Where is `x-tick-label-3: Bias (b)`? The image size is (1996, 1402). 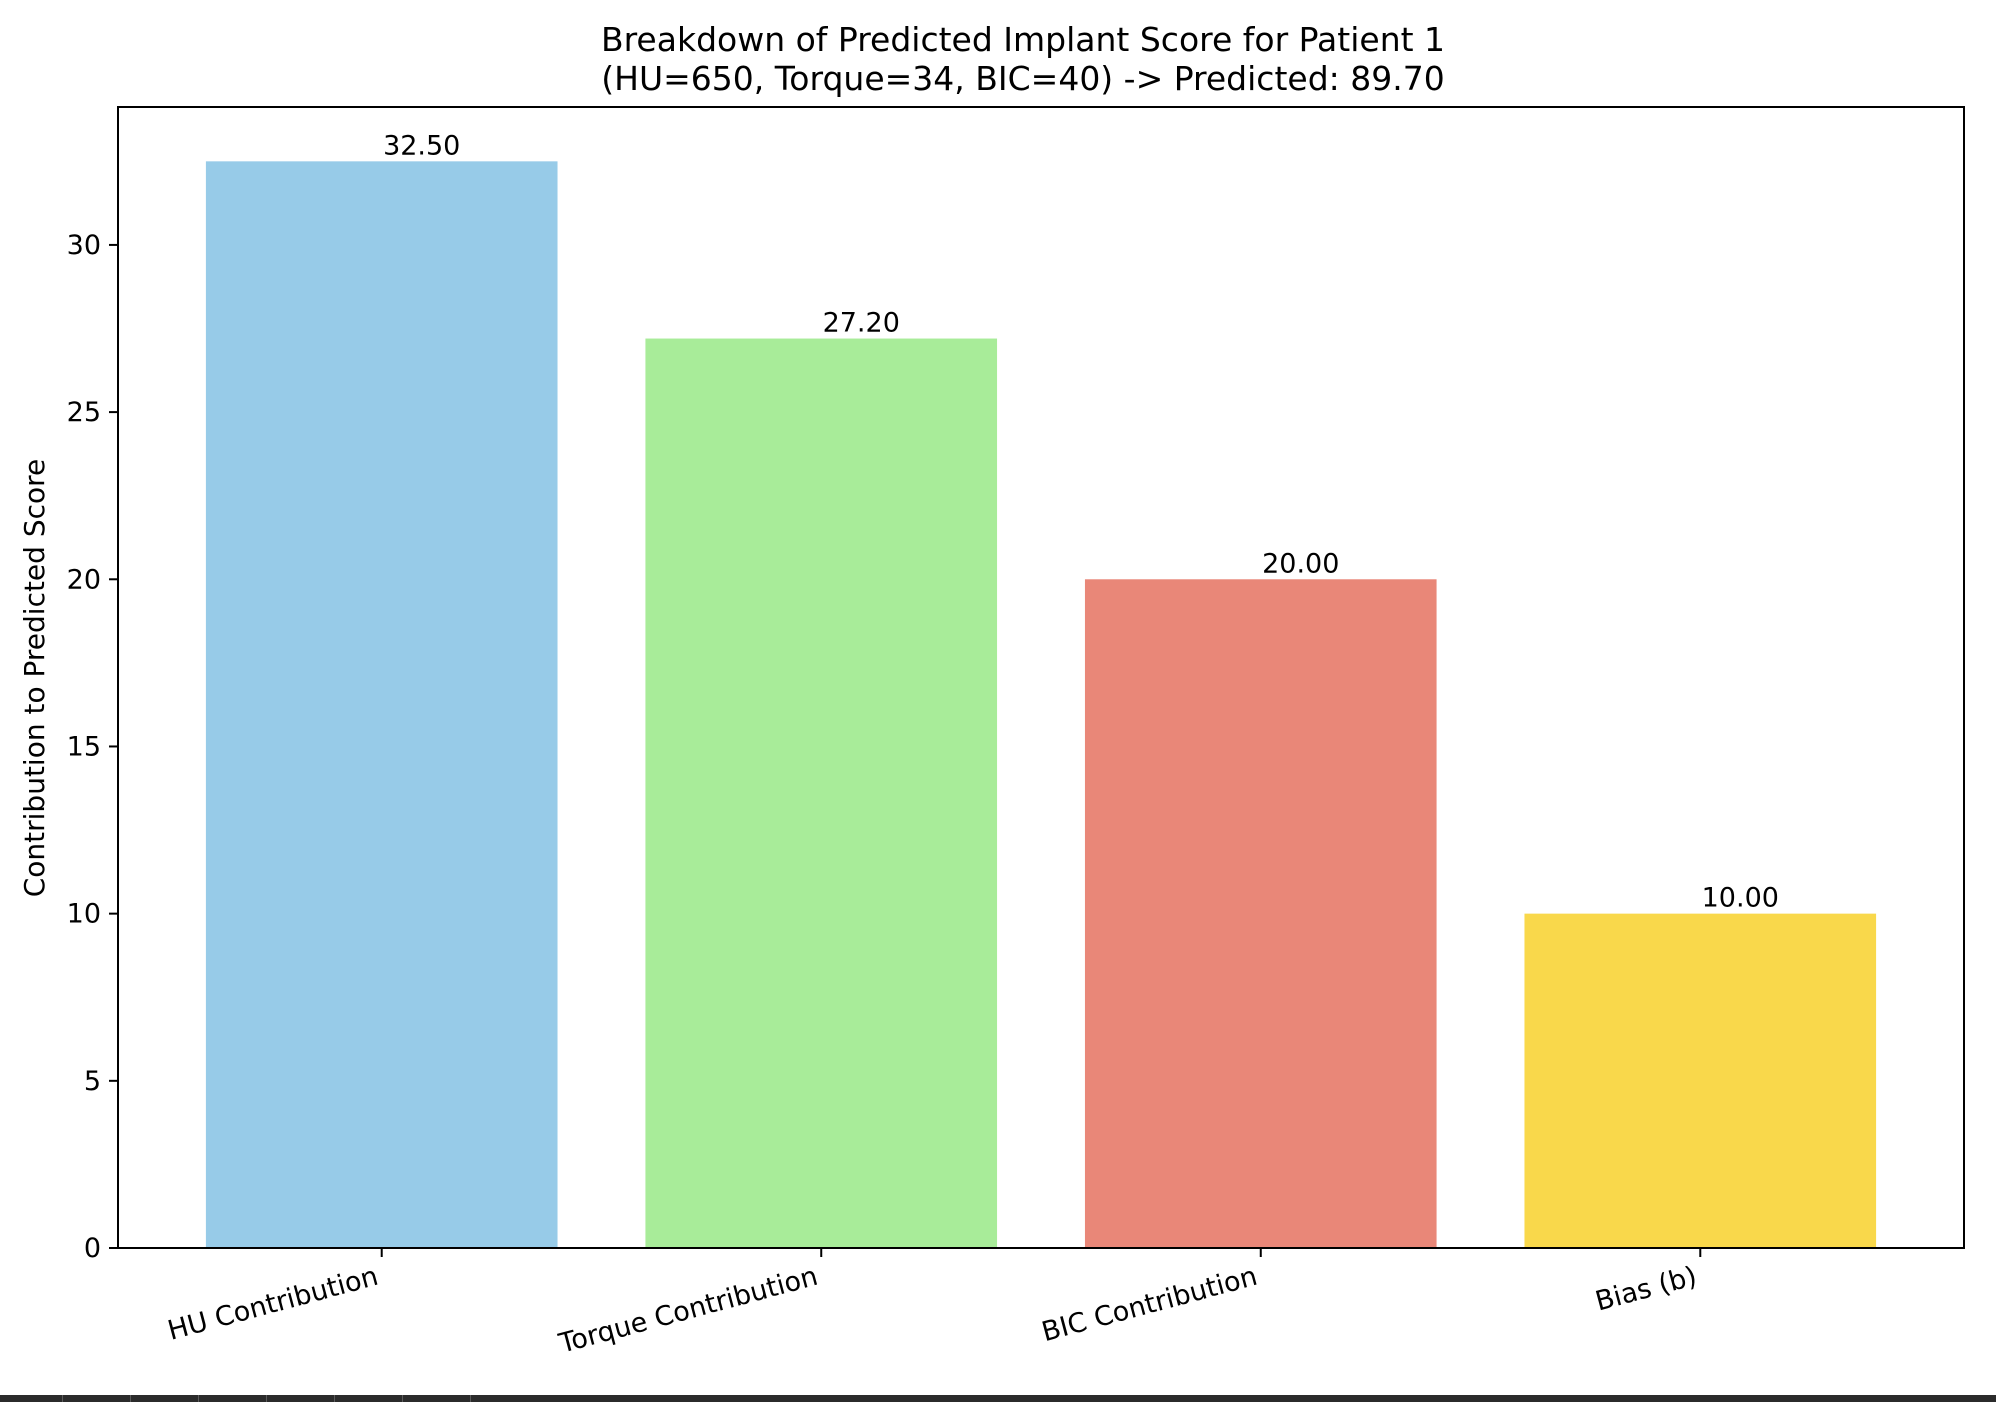
x-tick-label-3: Bias (b) is located at coordinates (1646, 1289).